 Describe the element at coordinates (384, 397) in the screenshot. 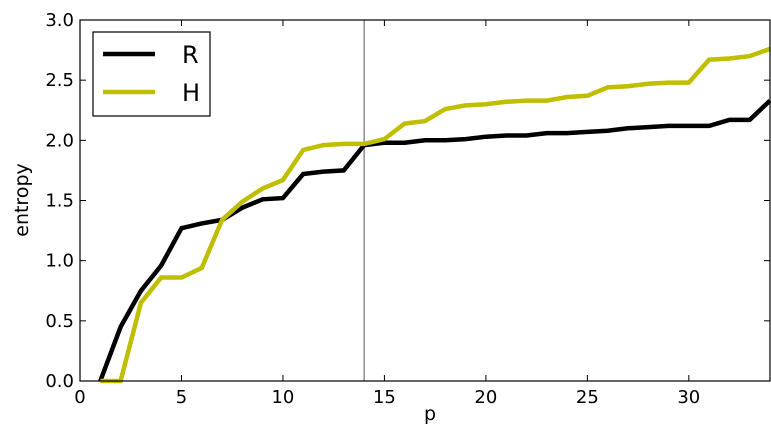

I see `x-tick-label: 15` at that location.